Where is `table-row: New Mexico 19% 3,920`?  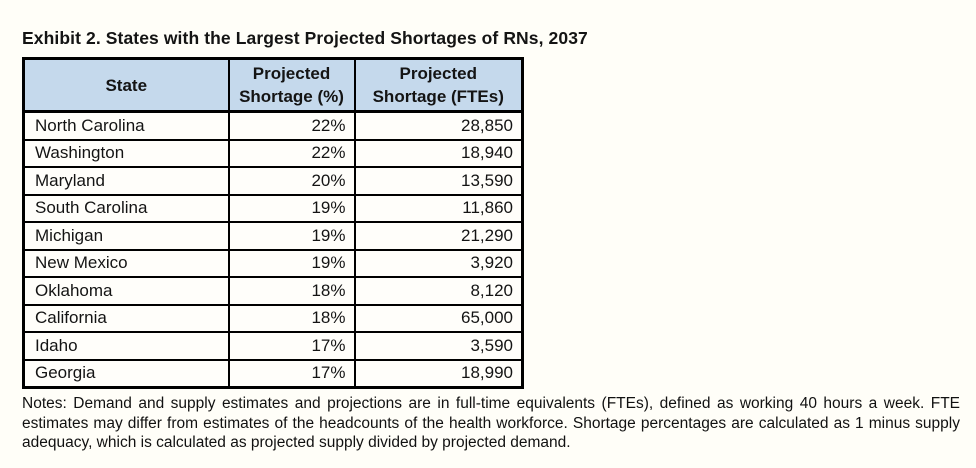
table-row: New Mexico 19% 3,920 is located at coordinates (273, 263).